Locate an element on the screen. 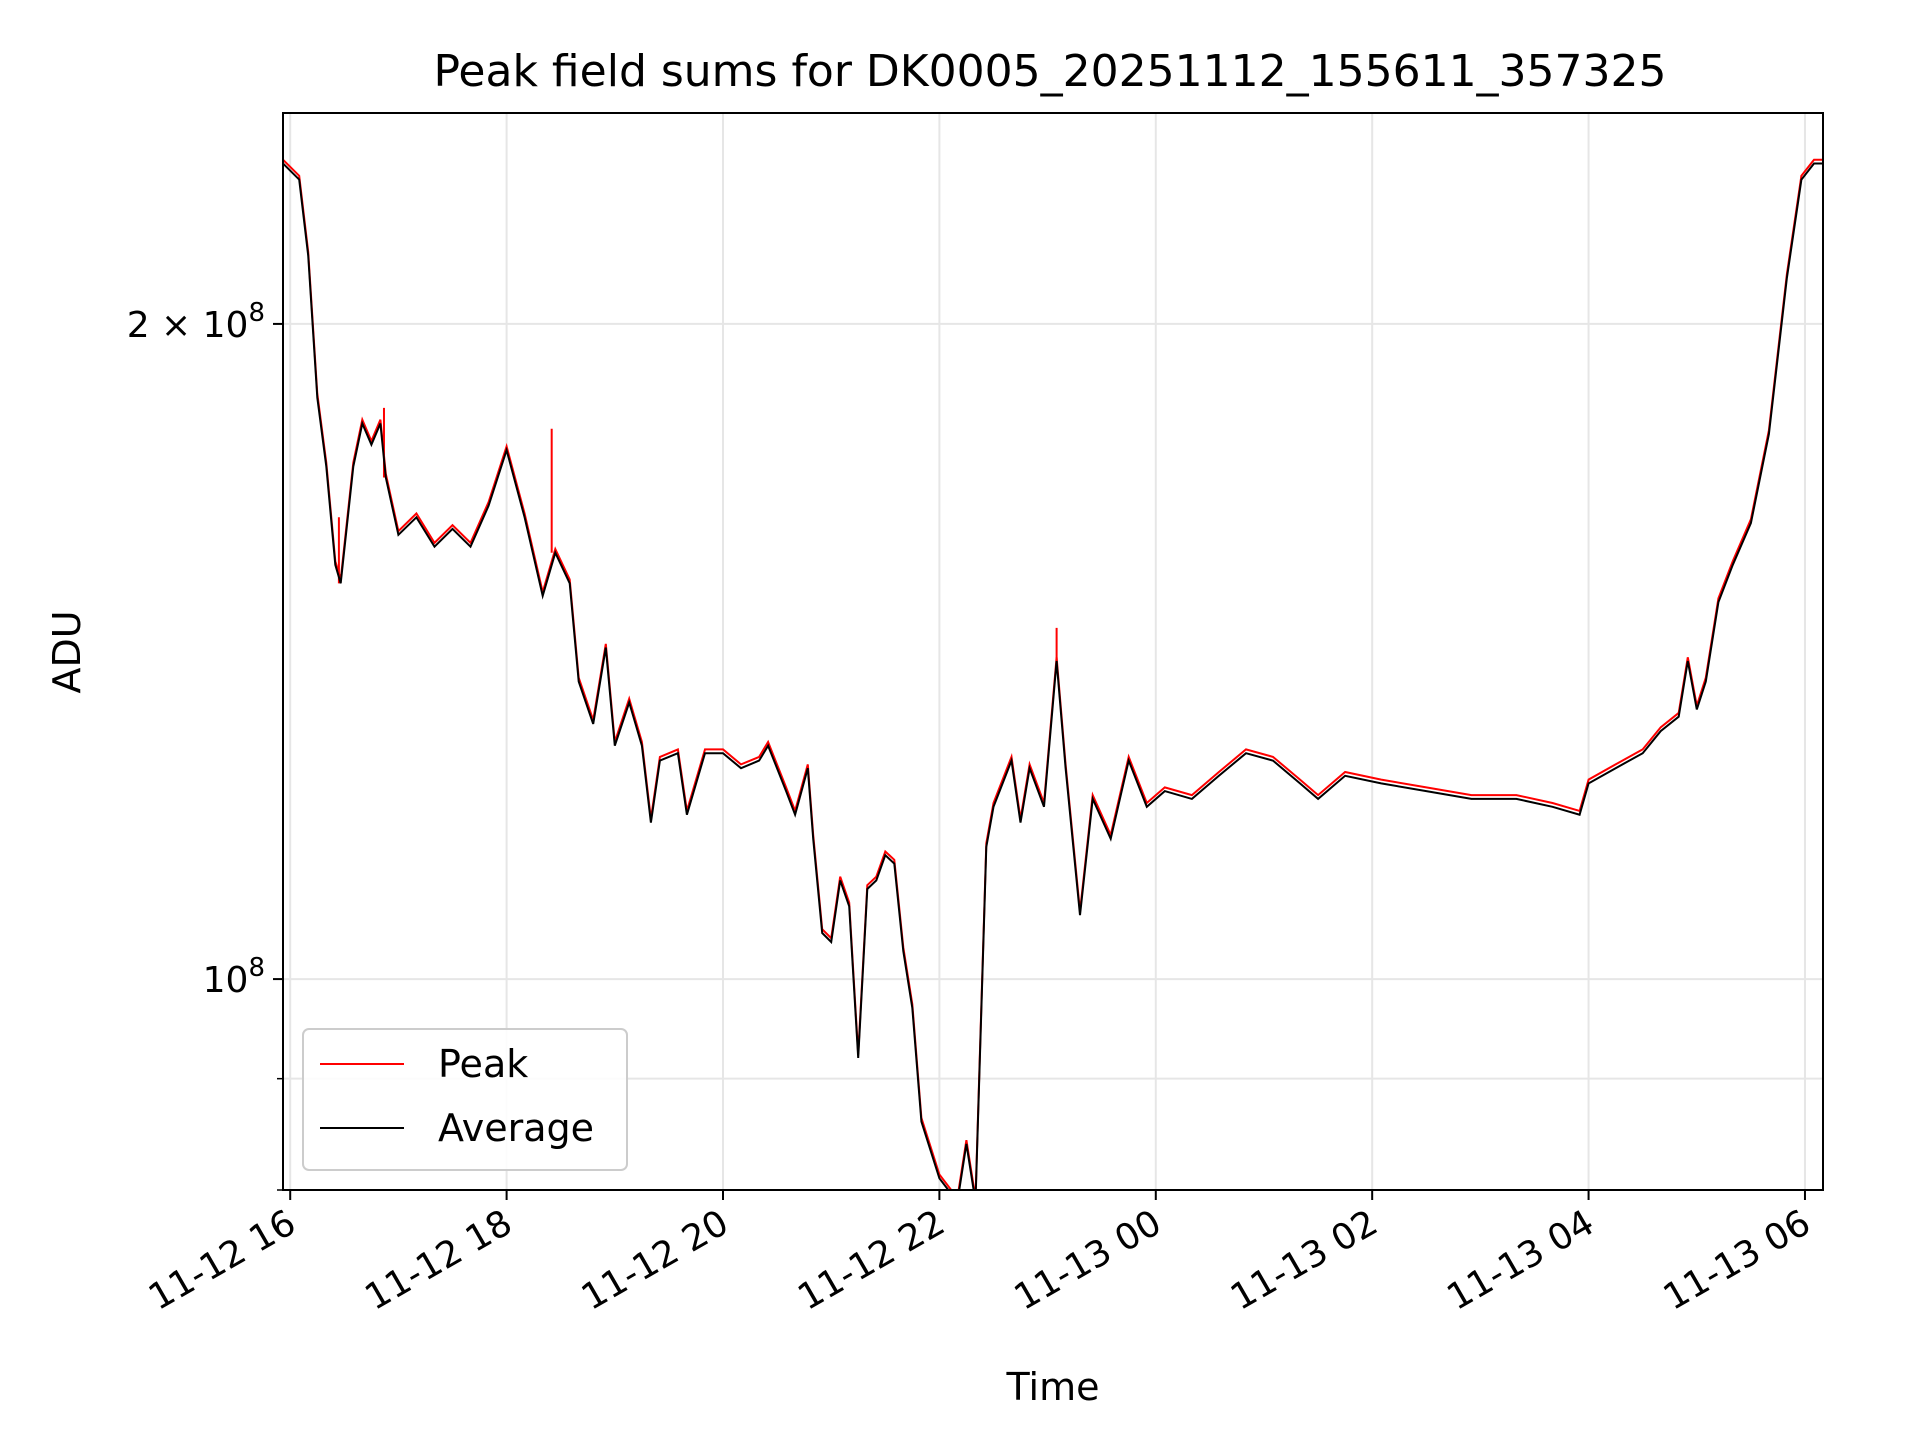 The image size is (1920, 1440). y-axis: 108 2 × 108 is located at coordinates (205, 744).